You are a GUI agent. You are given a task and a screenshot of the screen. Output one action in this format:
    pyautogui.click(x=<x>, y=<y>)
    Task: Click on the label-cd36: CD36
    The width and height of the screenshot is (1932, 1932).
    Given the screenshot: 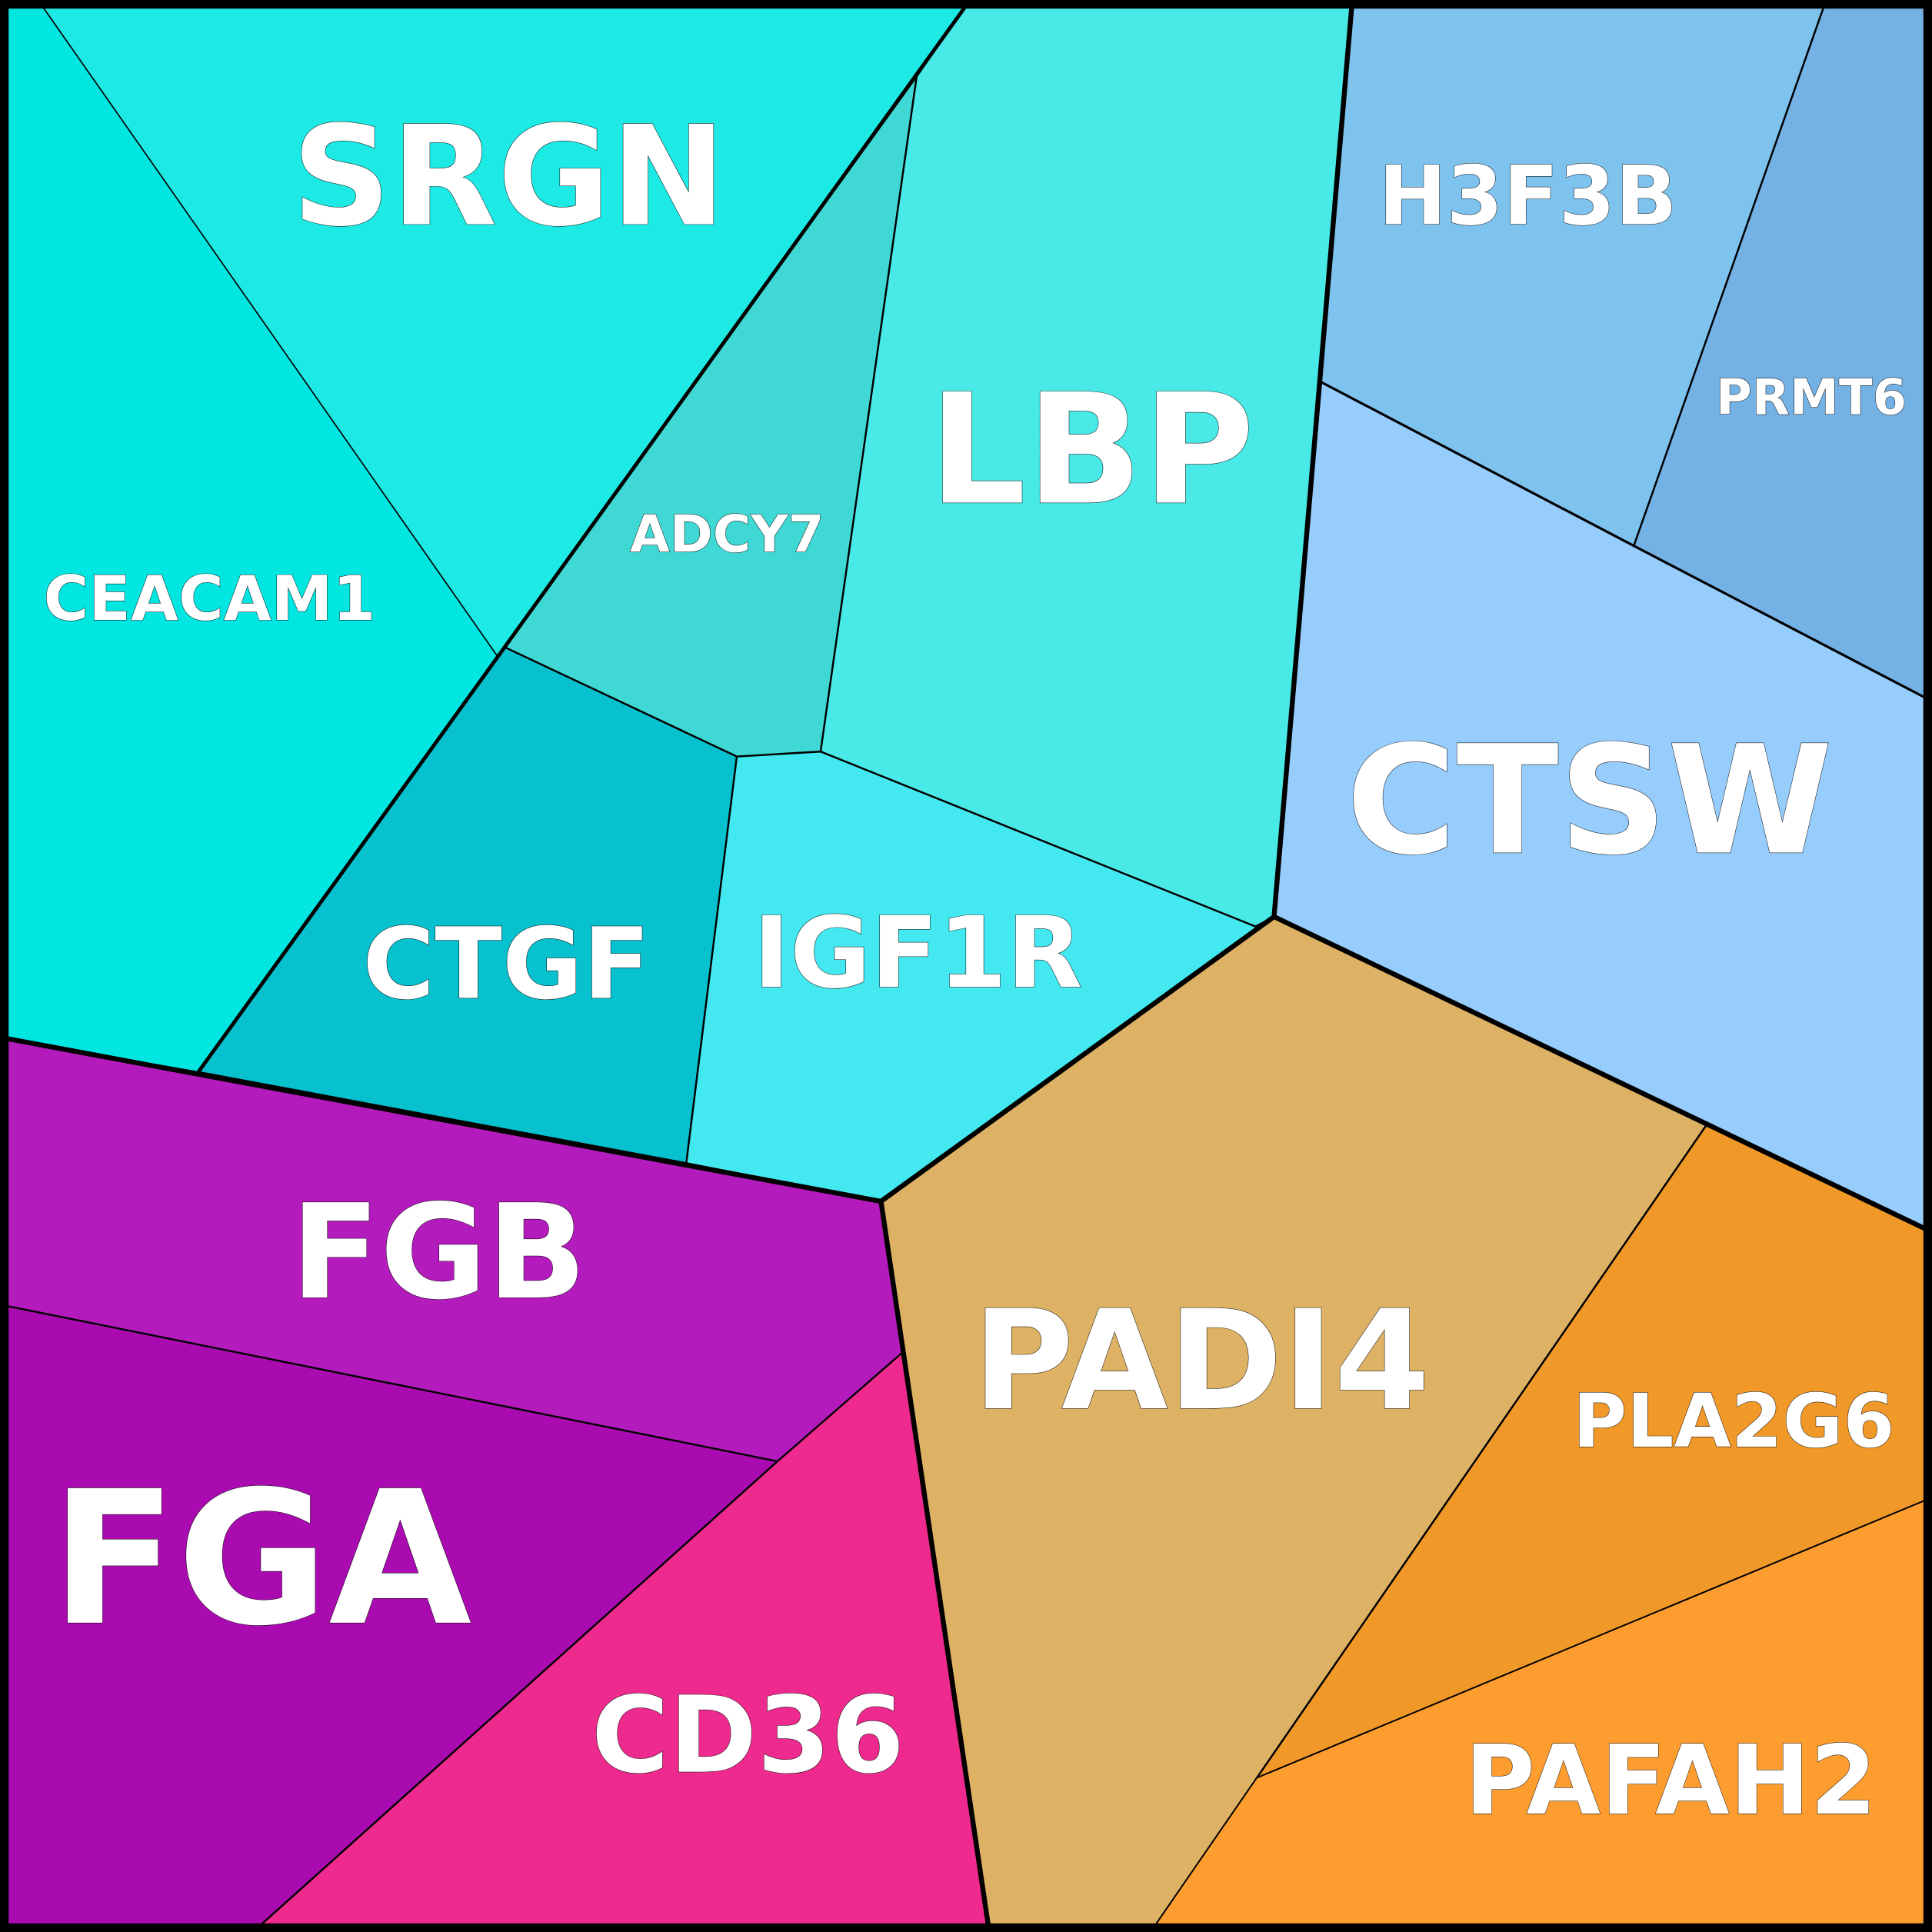 What is the action you would take?
    pyautogui.click(x=747, y=1735)
    